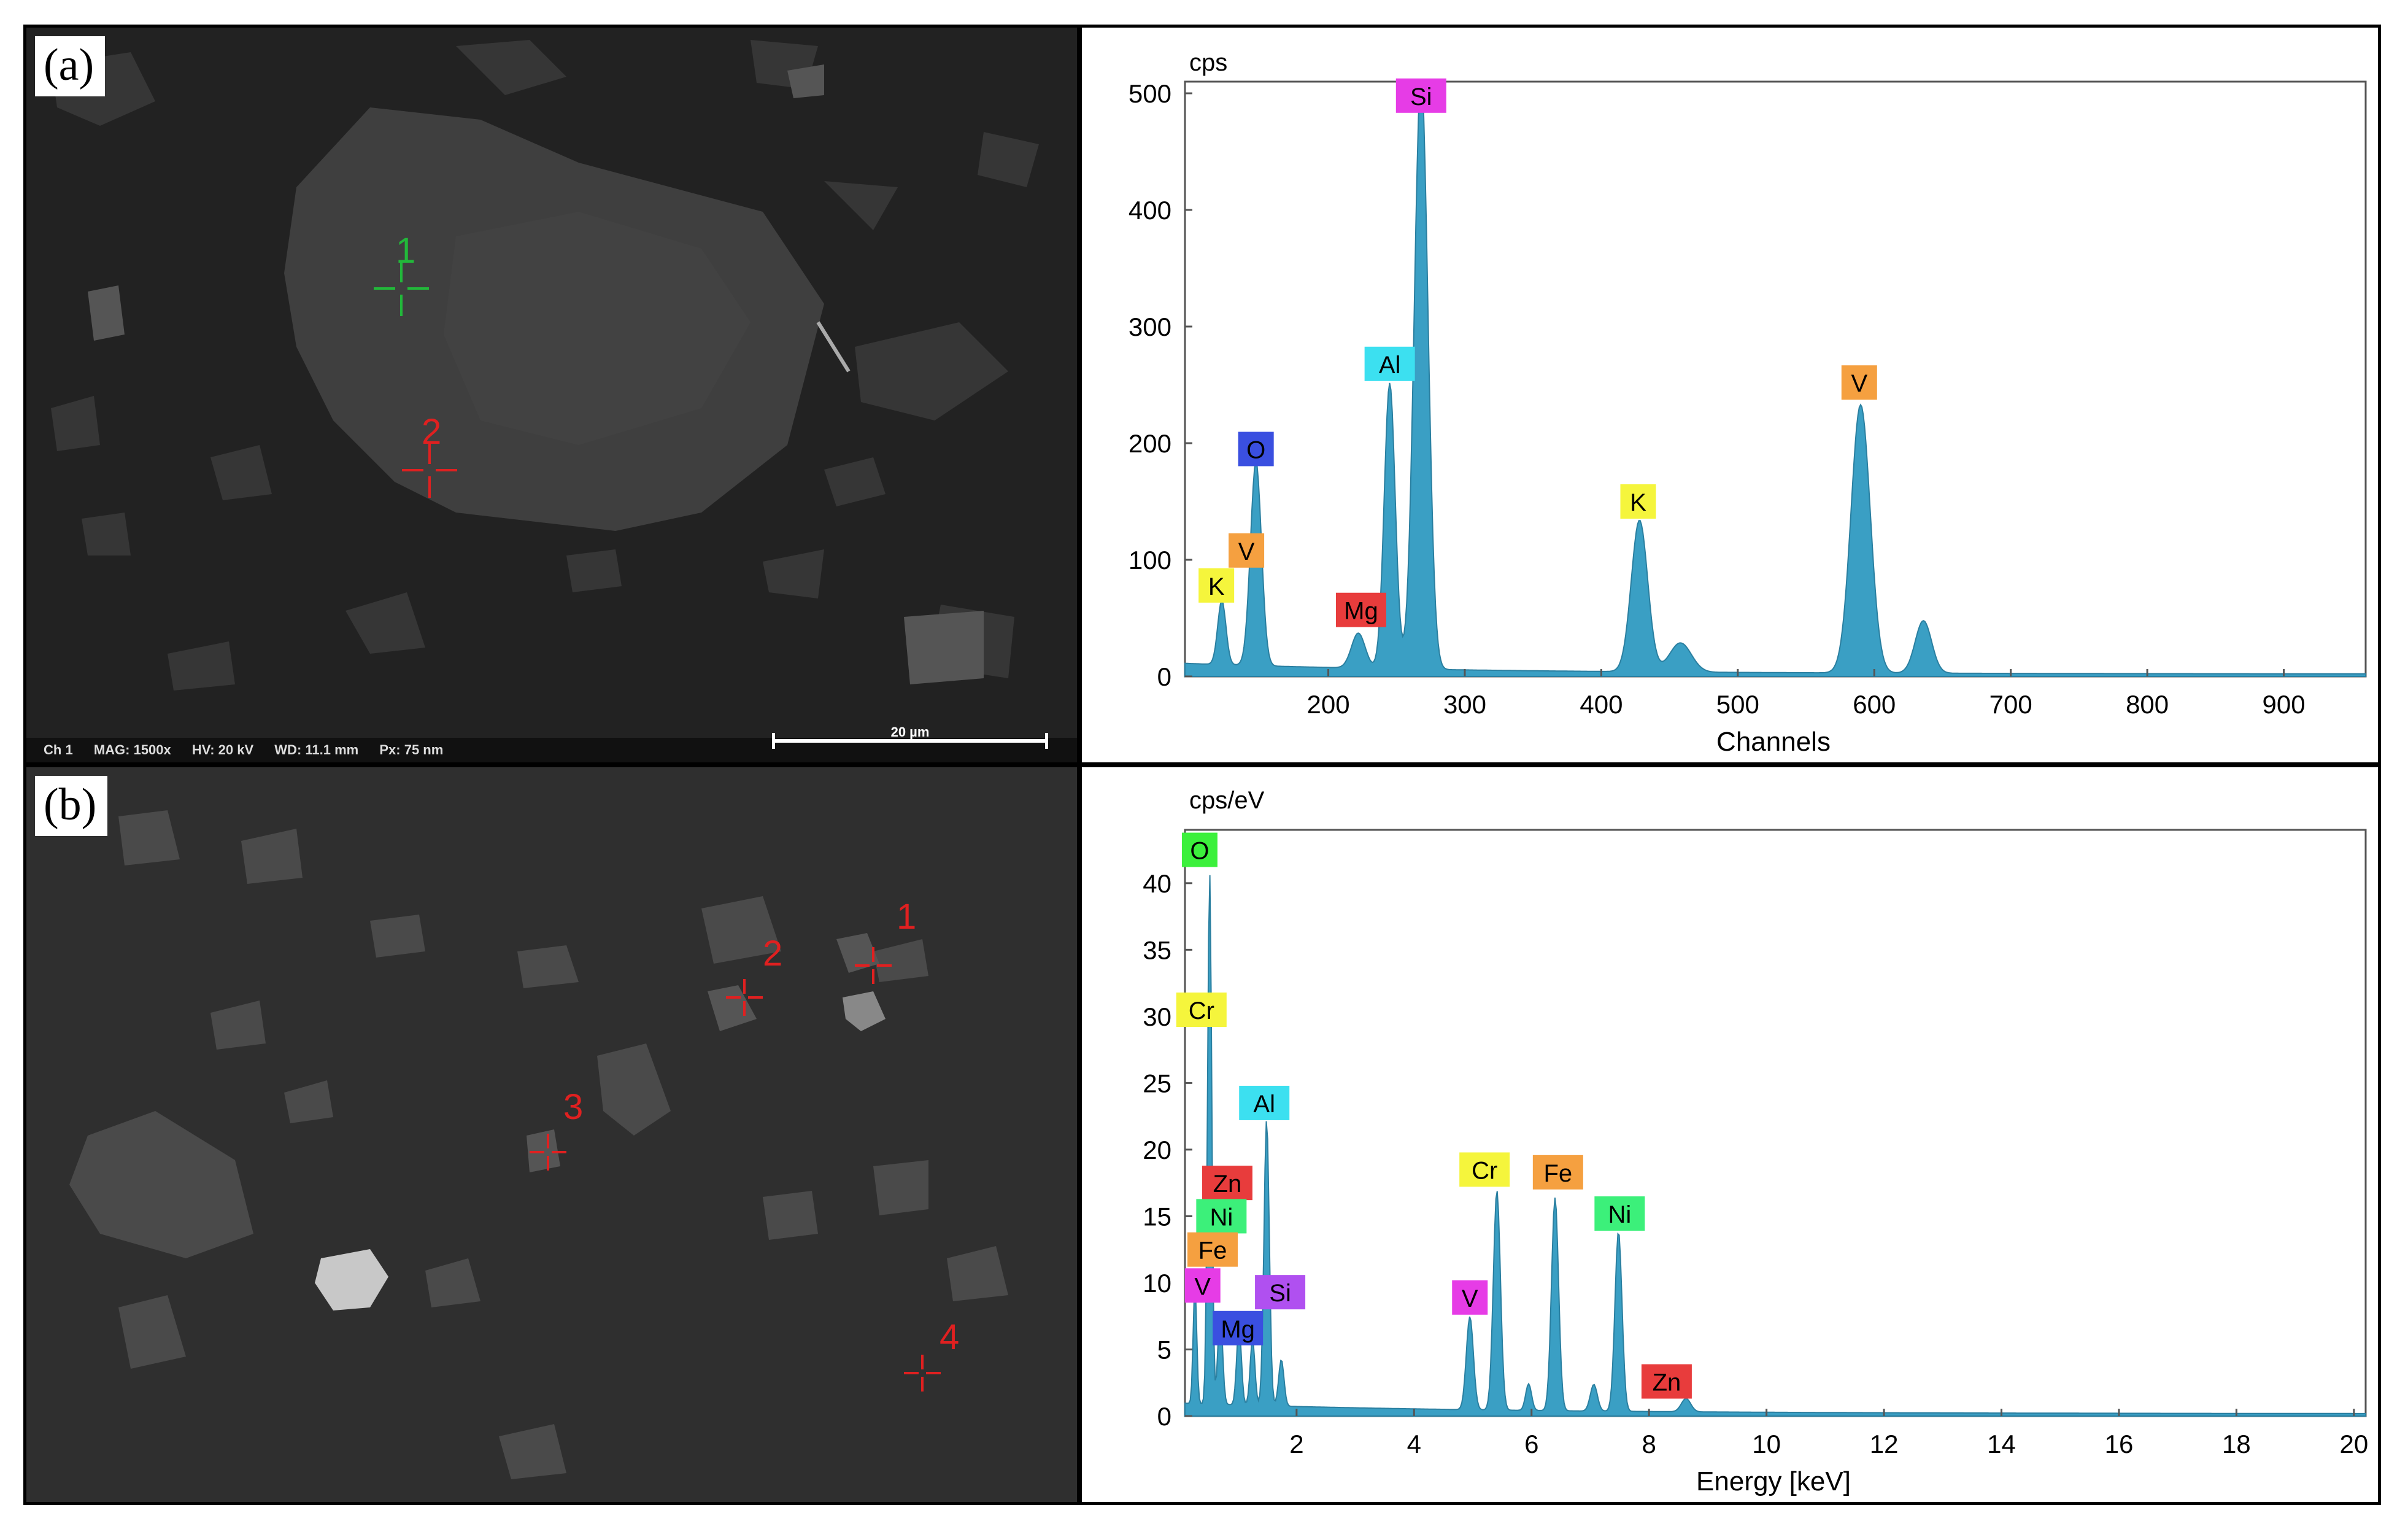  What do you see at coordinates (2236, 1444) in the screenshot?
I see `x-tick-label: 18` at bounding box center [2236, 1444].